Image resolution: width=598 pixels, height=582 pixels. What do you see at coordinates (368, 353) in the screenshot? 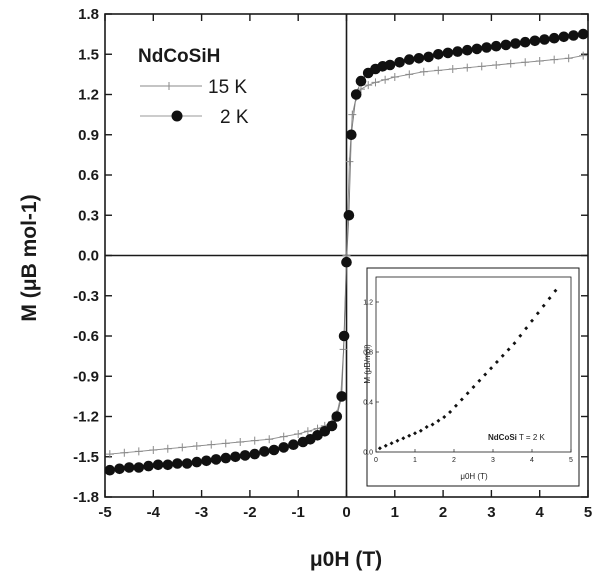
I see `inset-y-tick-label: 0.8` at bounding box center [368, 353].